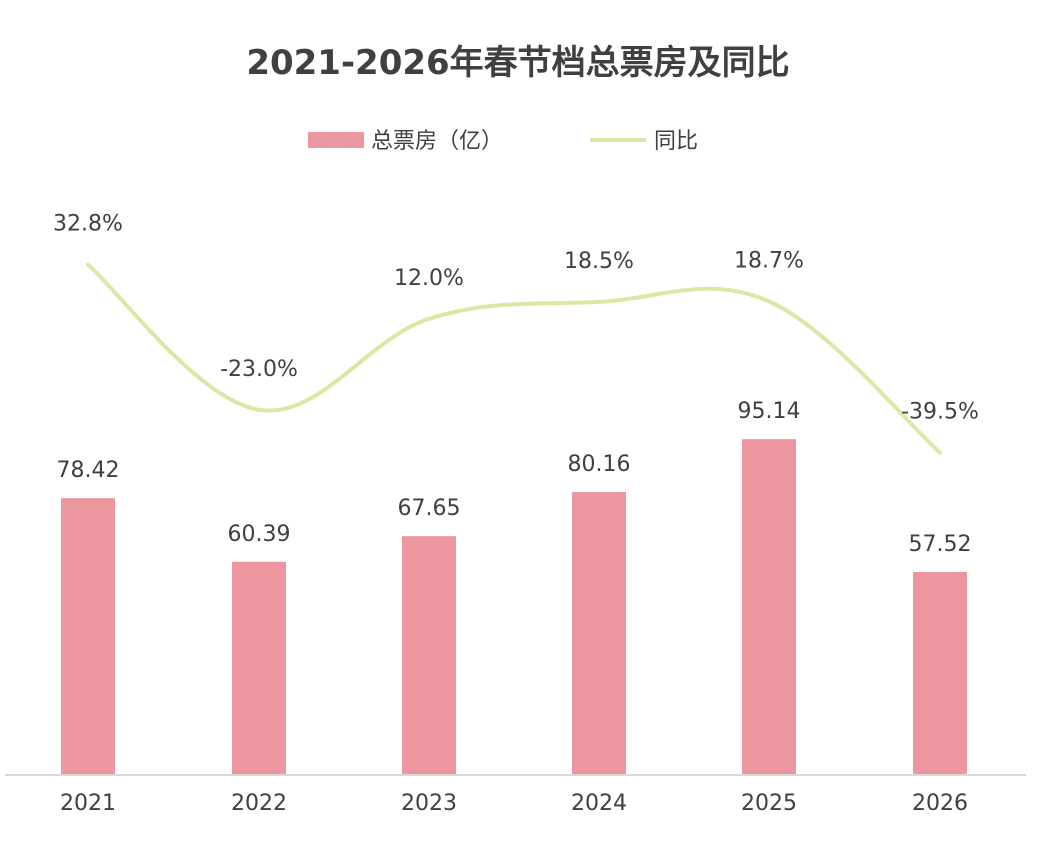 Image resolution: width=1050 pixels, height=867 pixels. What do you see at coordinates (599, 464) in the screenshot?
I see `bar-label-2024: 80.16` at bounding box center [599, 464].